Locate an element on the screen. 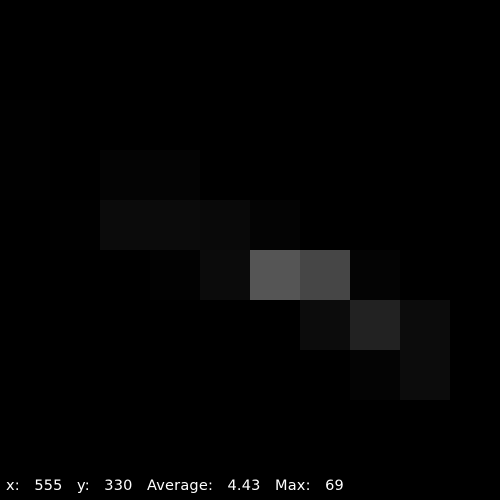 This screenshot has width=500, height=500. average-label: Average: is located at coordinates (180, 486).